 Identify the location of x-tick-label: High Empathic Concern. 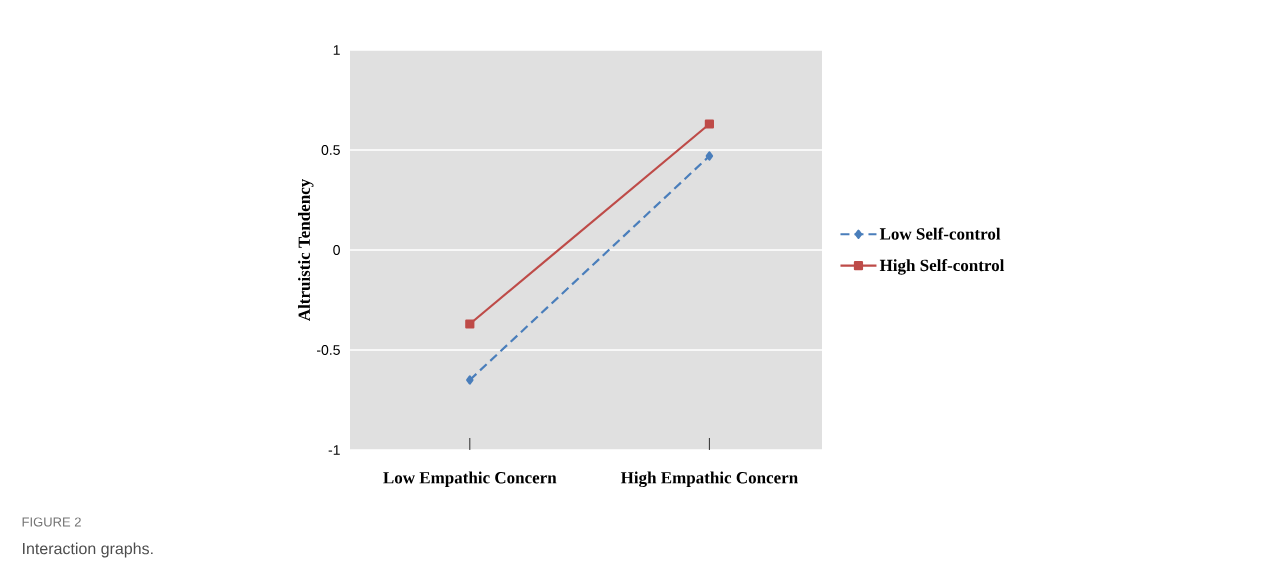
(709, 479).